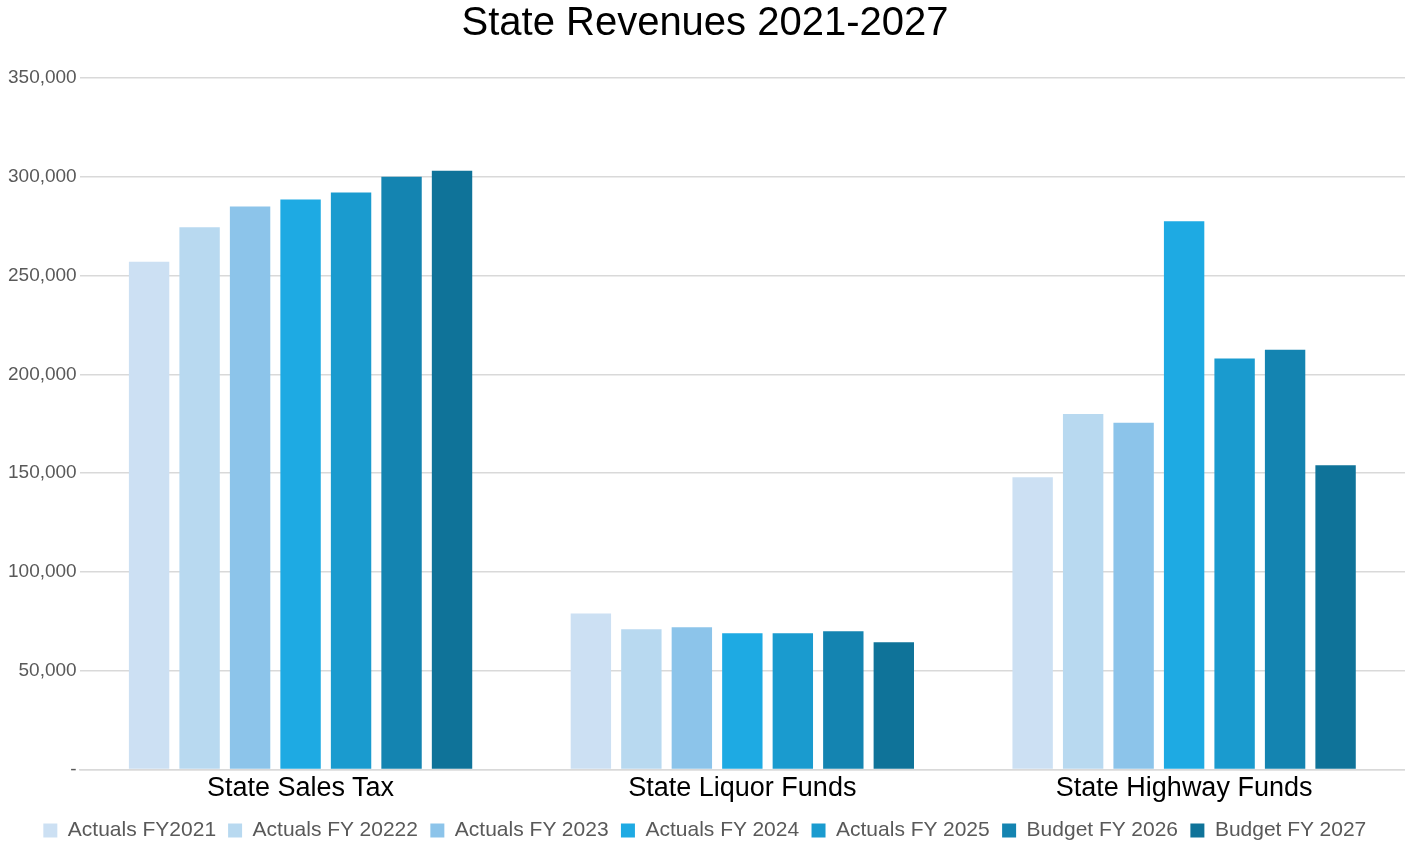 The width and height of the screenshot is (1405, 851). What do you see at coordinates (1102, 829) in the screenshot?
I see `legend-label: Budget FY 2026` at bounding box center [1102, 829].